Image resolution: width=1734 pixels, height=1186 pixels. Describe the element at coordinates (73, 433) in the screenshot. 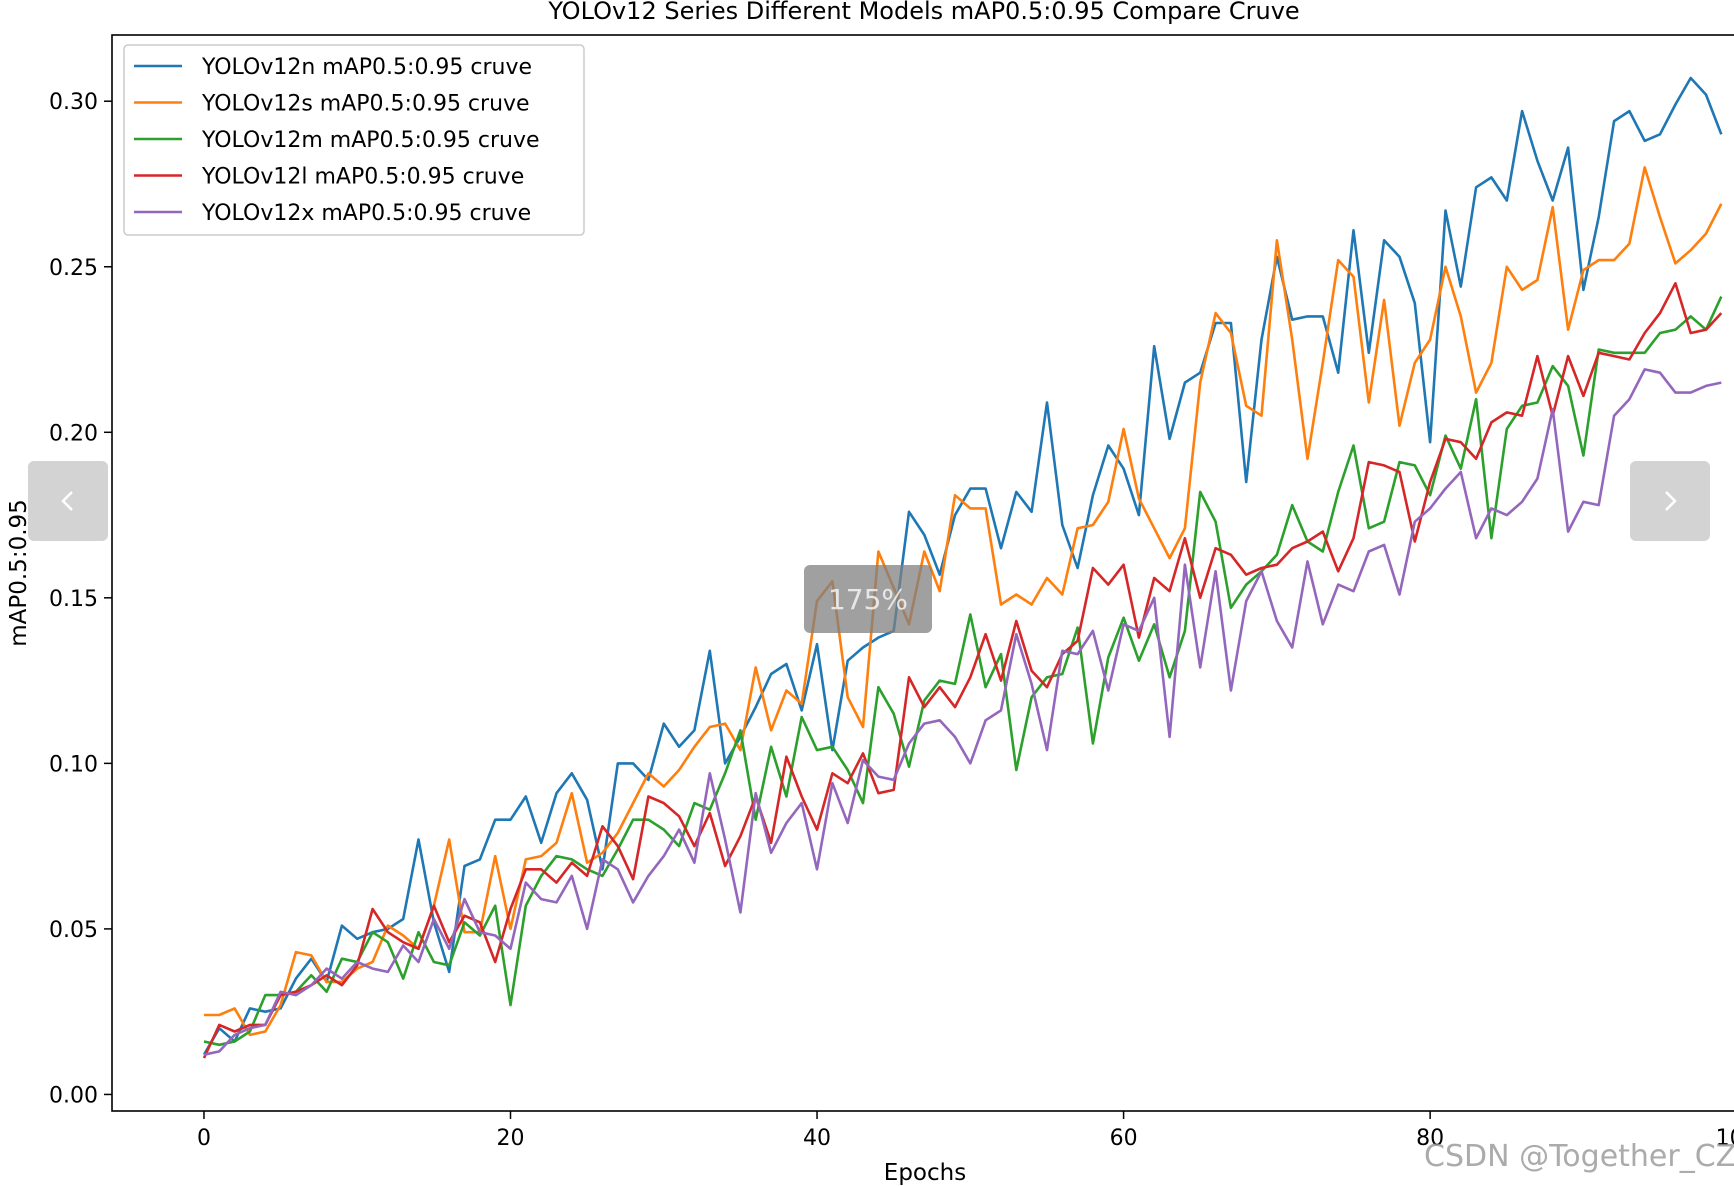

I see `y-tick-label: 0.20` at that location.